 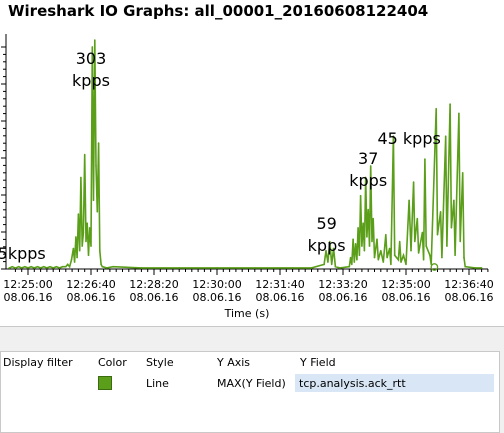 I want to click on row-y-axis: MAX(Y Field), so click(x=251, y=383).